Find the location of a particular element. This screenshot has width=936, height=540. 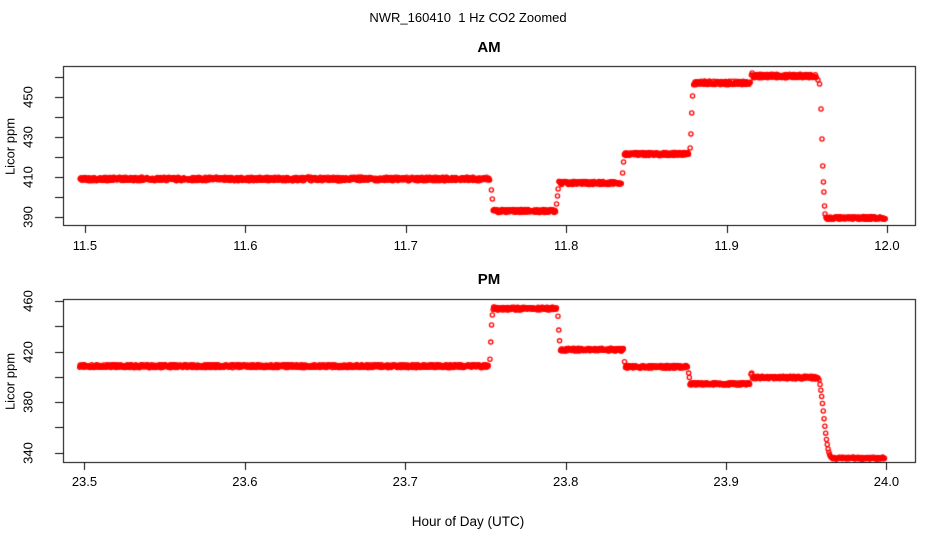

pm-y-axis-label: Licor ppm is located at coordinates (10, 381).